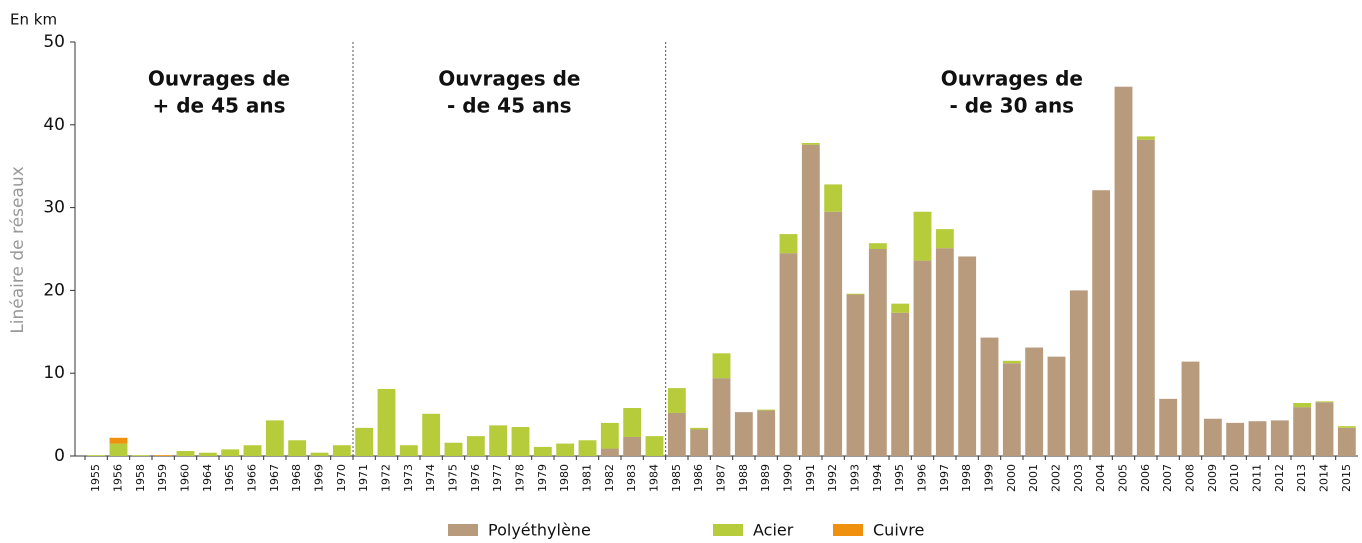 The image size is (1362, 543). Describe the element at coordinates (773, 530) in the screenshot. I see `legend-label: Acier` at that location.